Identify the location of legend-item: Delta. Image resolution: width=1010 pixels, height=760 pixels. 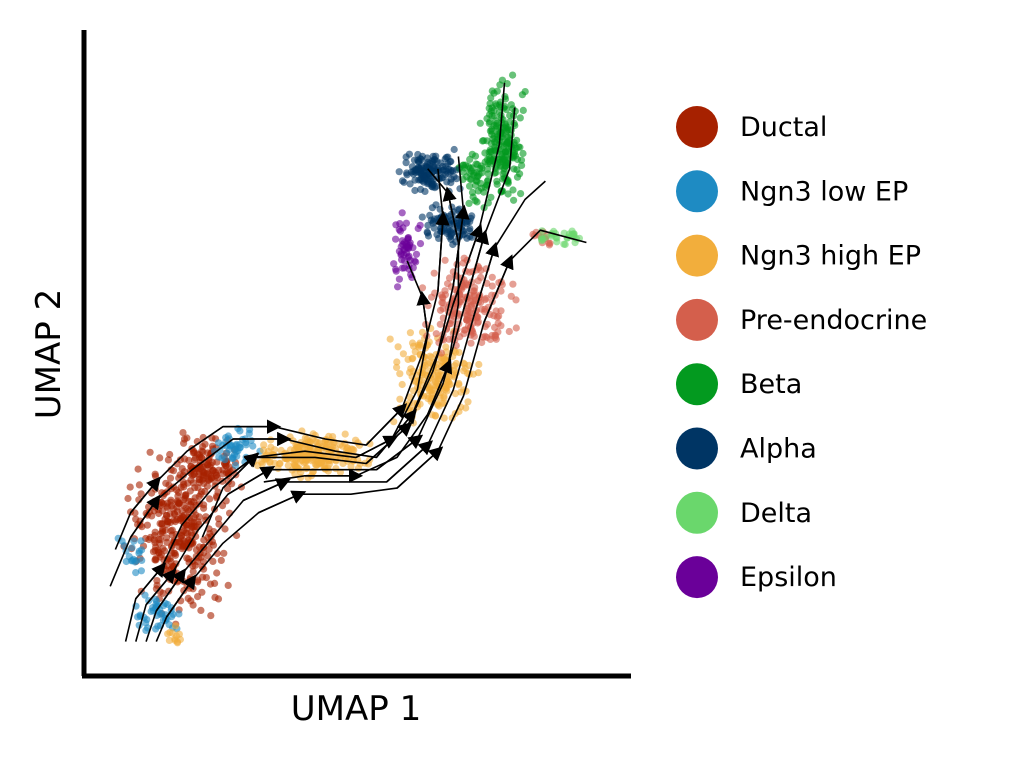
(744, 512).